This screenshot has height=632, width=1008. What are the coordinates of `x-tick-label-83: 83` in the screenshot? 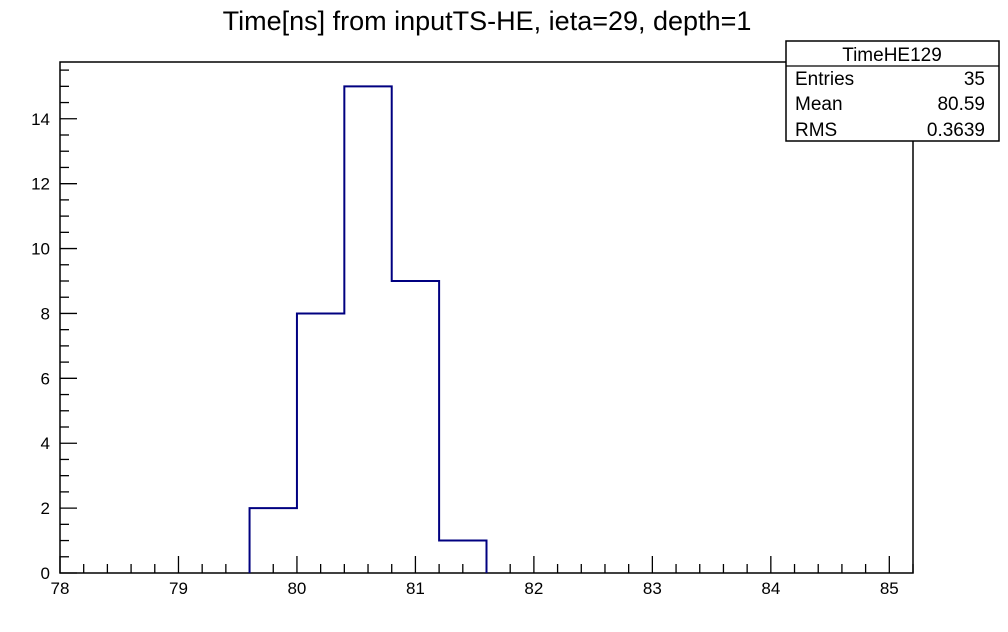 It's located at (652, 588).